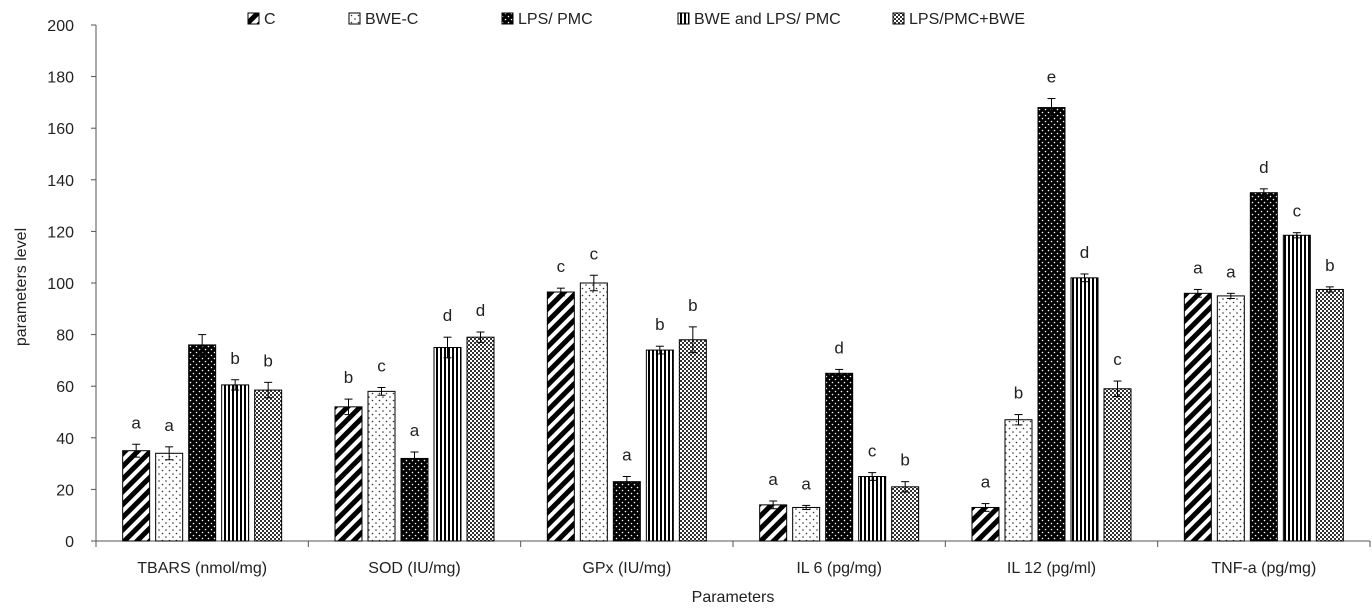 Image resolution: width=1372 pixels, height=608 pixels. I want to click on x-axis-label: Parameters, so click(733, 597).